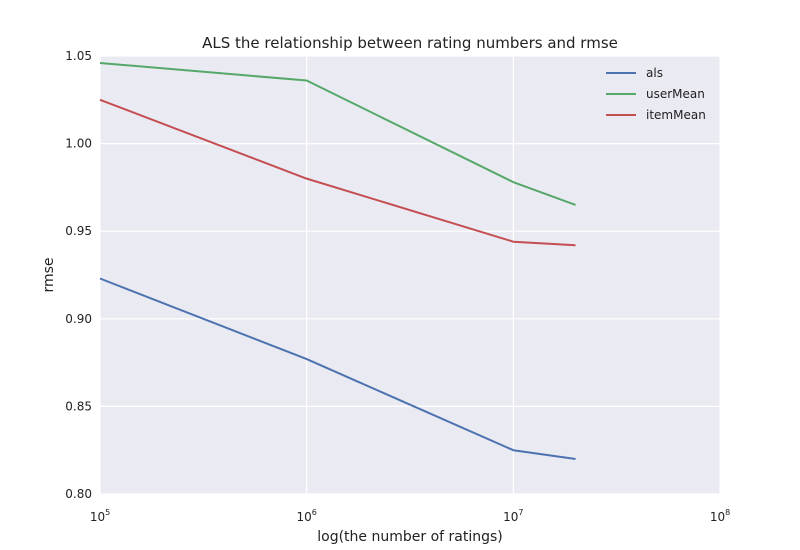 The height and width of the screenshot is (550, 800). I want to click on legend: als userMean itemMean, so click(656, 94).